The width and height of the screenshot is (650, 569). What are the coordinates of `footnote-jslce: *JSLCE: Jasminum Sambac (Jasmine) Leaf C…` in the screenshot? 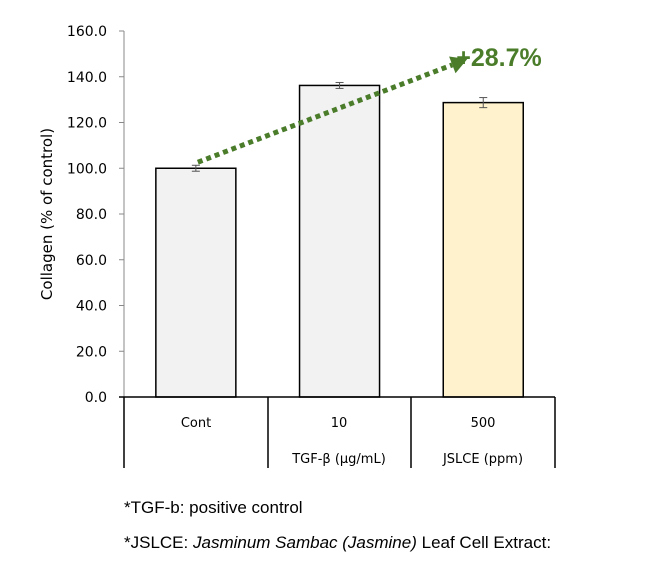 It's located at (337, 543).